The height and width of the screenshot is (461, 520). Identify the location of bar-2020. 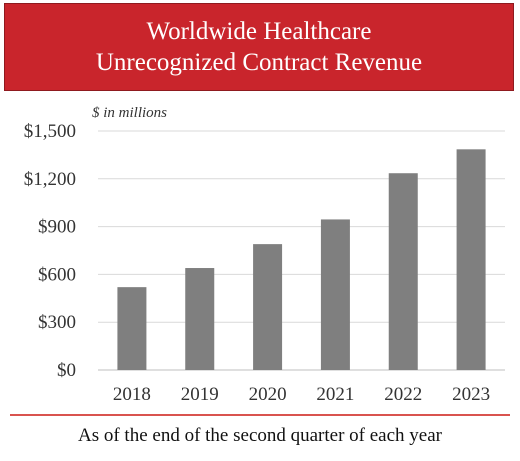
(268, 307).